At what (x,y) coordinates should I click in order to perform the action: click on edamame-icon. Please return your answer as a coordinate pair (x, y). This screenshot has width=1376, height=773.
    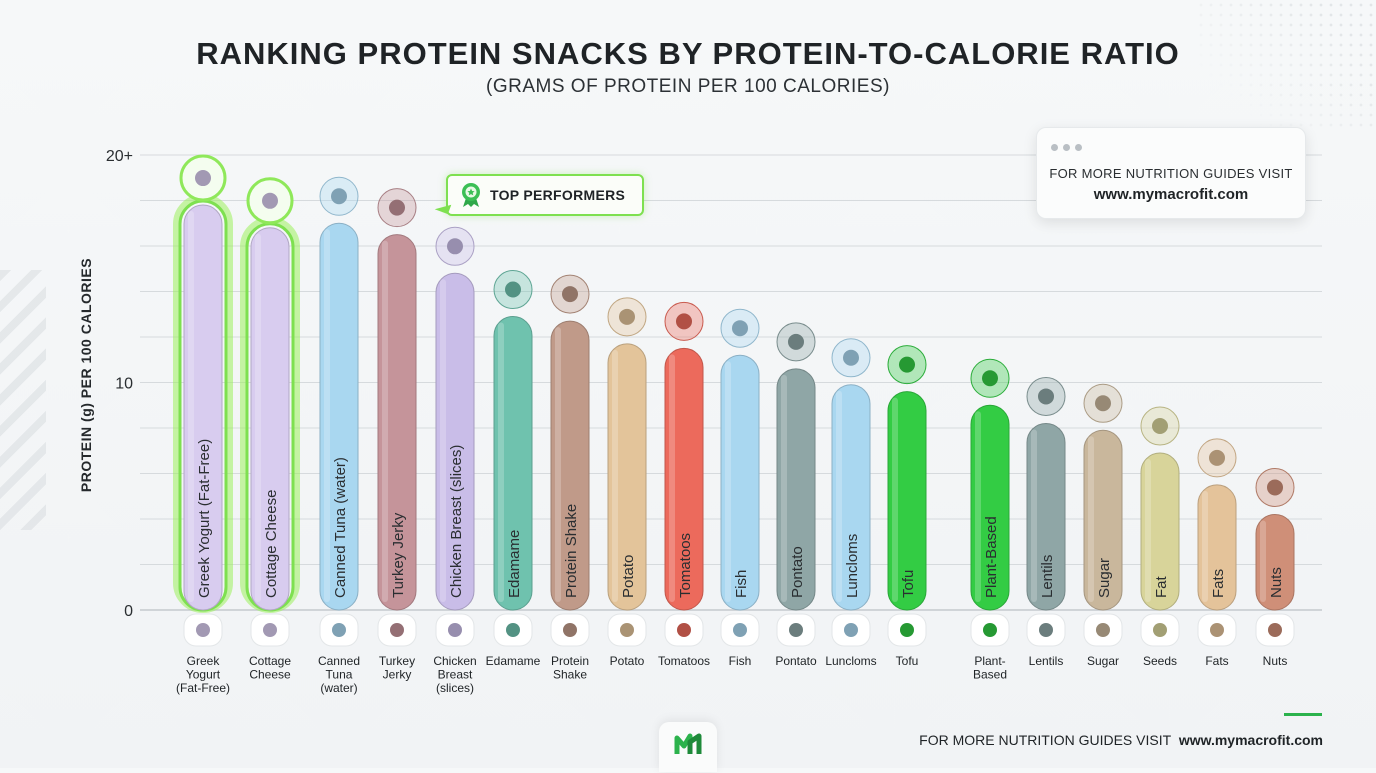
    Looking at the image, I should click on (513, 630).